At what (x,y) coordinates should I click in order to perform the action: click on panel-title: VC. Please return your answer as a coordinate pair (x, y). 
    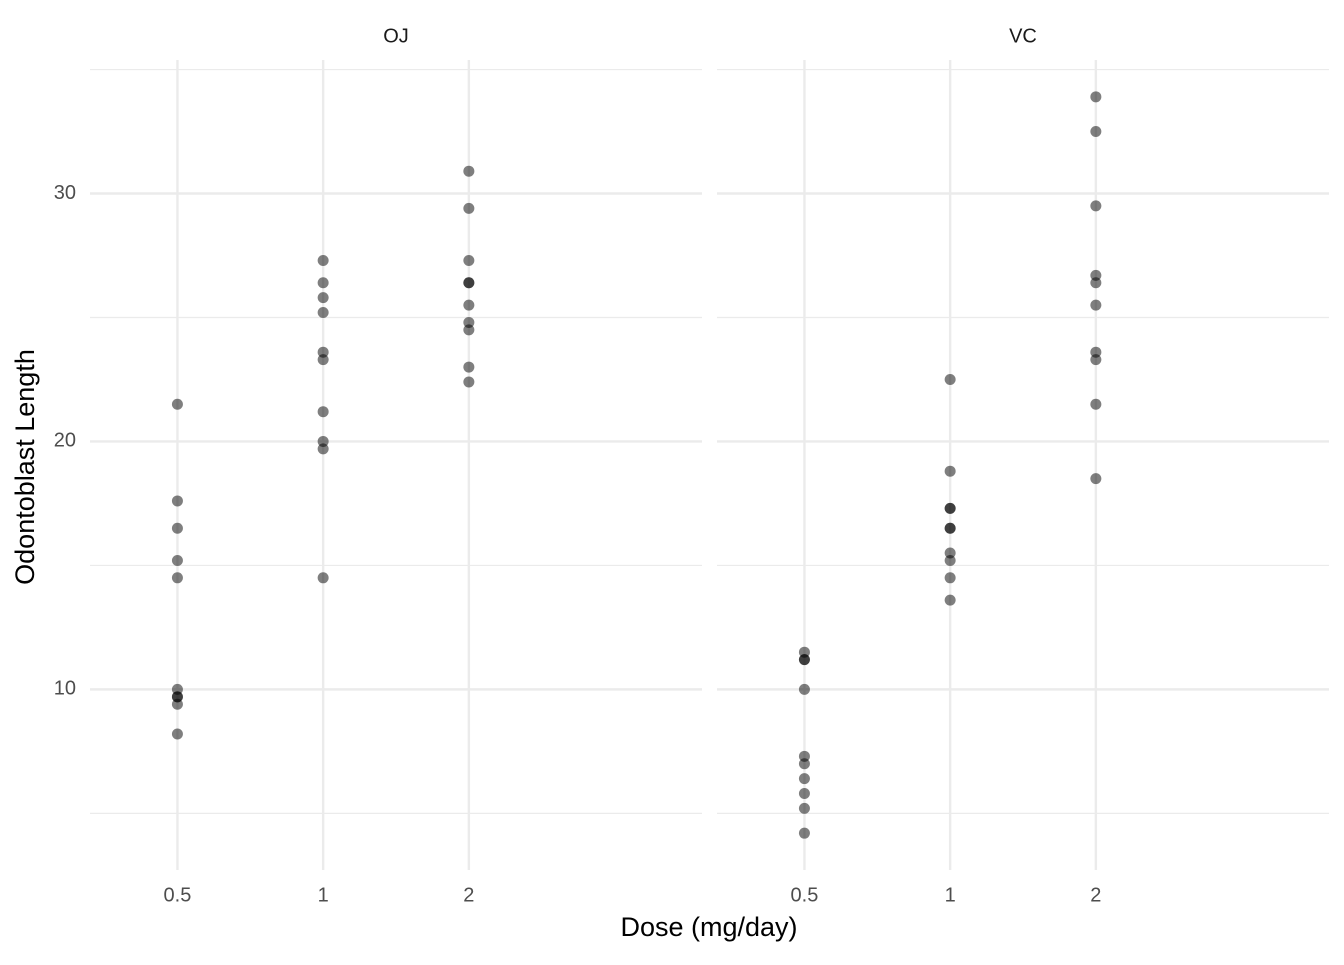
    Looking at the image, I should click on (1023, 36).